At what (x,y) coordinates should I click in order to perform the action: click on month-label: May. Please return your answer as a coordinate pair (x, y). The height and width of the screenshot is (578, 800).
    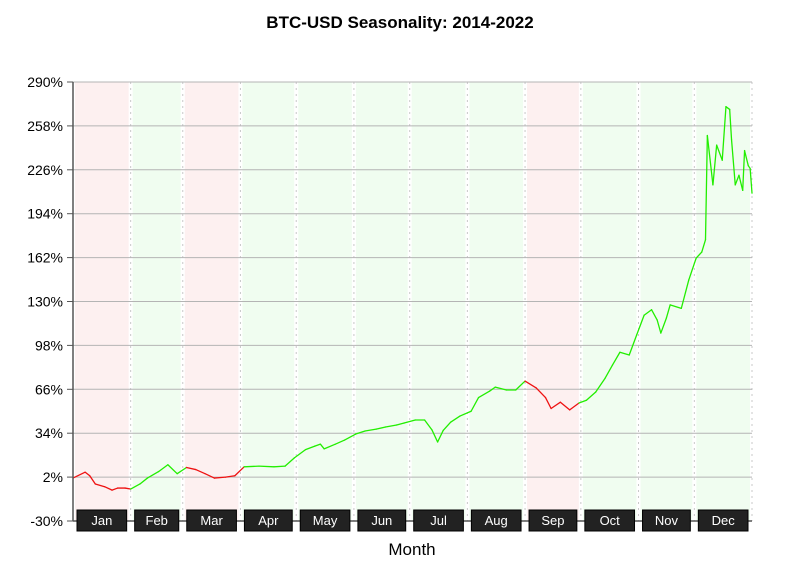
    Looking at the image, I should click on (325, 520).